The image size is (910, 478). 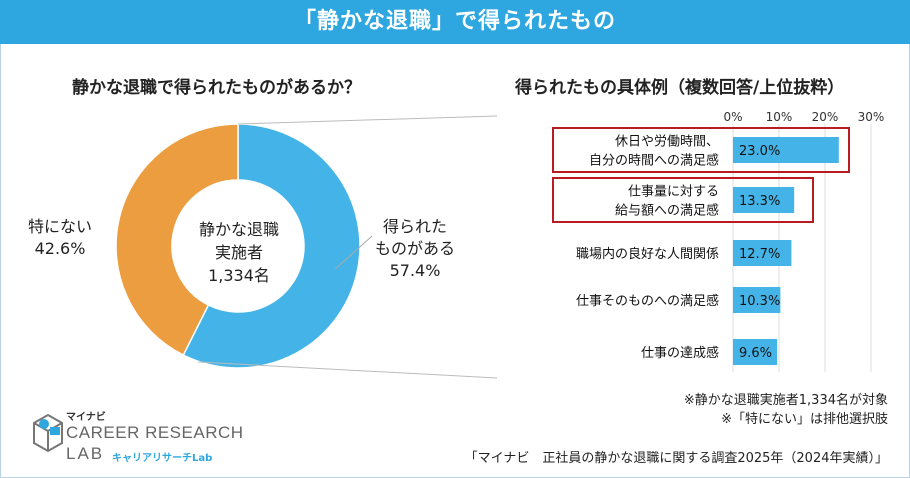 I want to click on donut-label-yes-line-2: ものがある, so click(x=414, y=248).